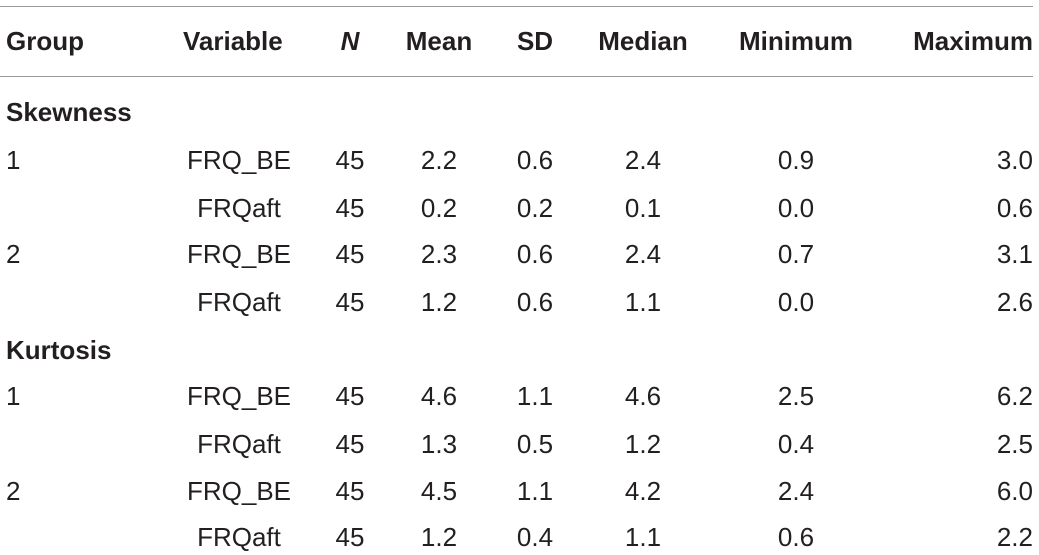 Image resolution: width=1039 pixels, height=555 pixels. I want to click on header-rule, so click(516, 76).